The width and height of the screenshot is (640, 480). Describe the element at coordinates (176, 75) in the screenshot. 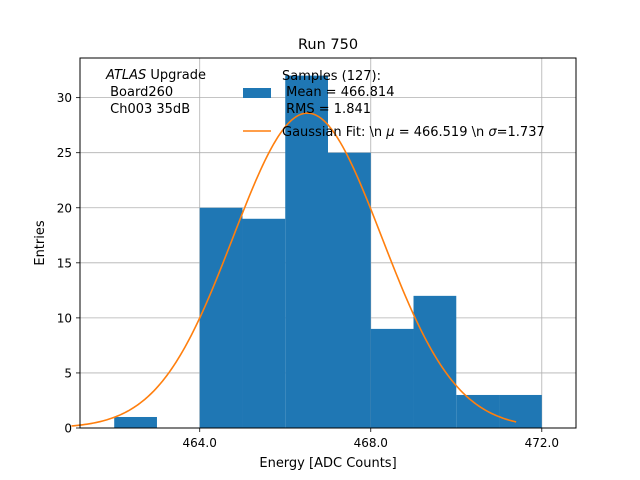

I see `upgrade-label: Upgrade` at that location.